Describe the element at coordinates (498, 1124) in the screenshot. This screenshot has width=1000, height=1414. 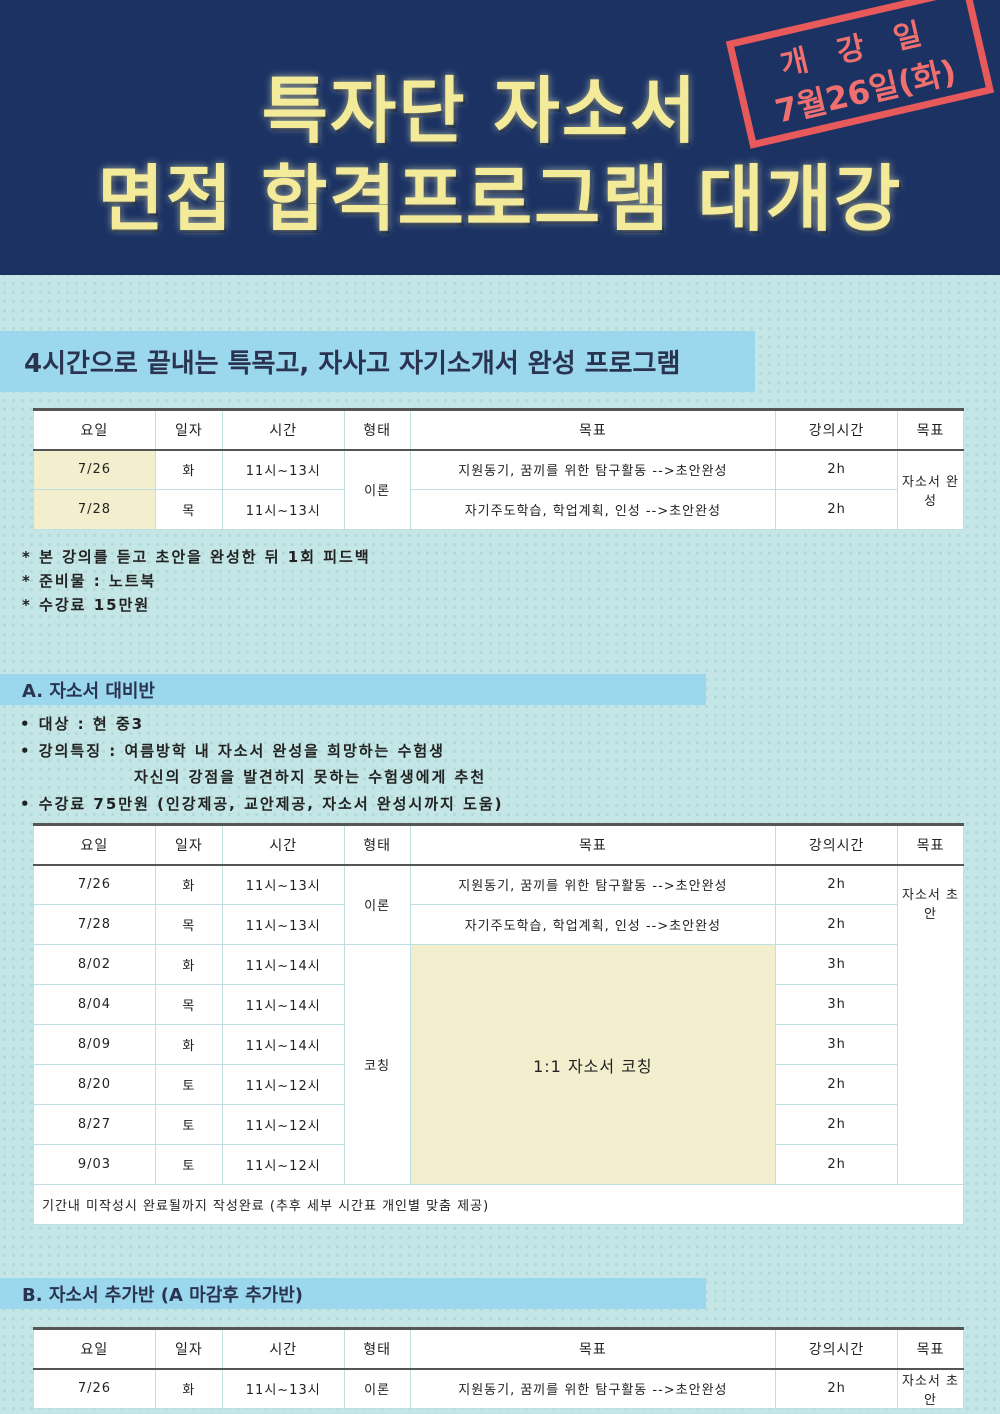
I see `table-row: 8/27 토 11시~12시 2h` at that location.